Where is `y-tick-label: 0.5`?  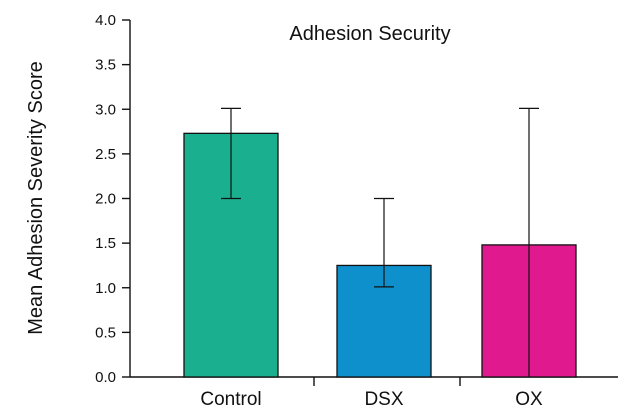
y-tick-label: 0.5 is located at coordinates (105, 332).